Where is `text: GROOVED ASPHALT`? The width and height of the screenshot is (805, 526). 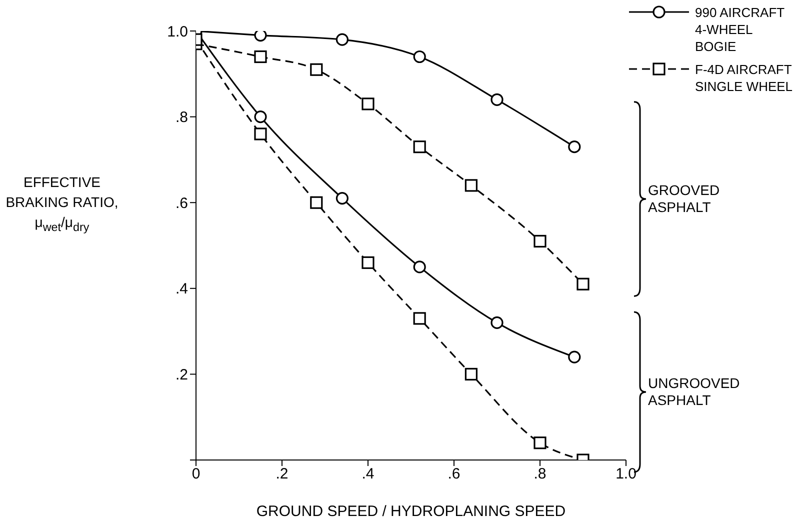
text: GROOVED ASPHALT is located at coordinates (684, 198).